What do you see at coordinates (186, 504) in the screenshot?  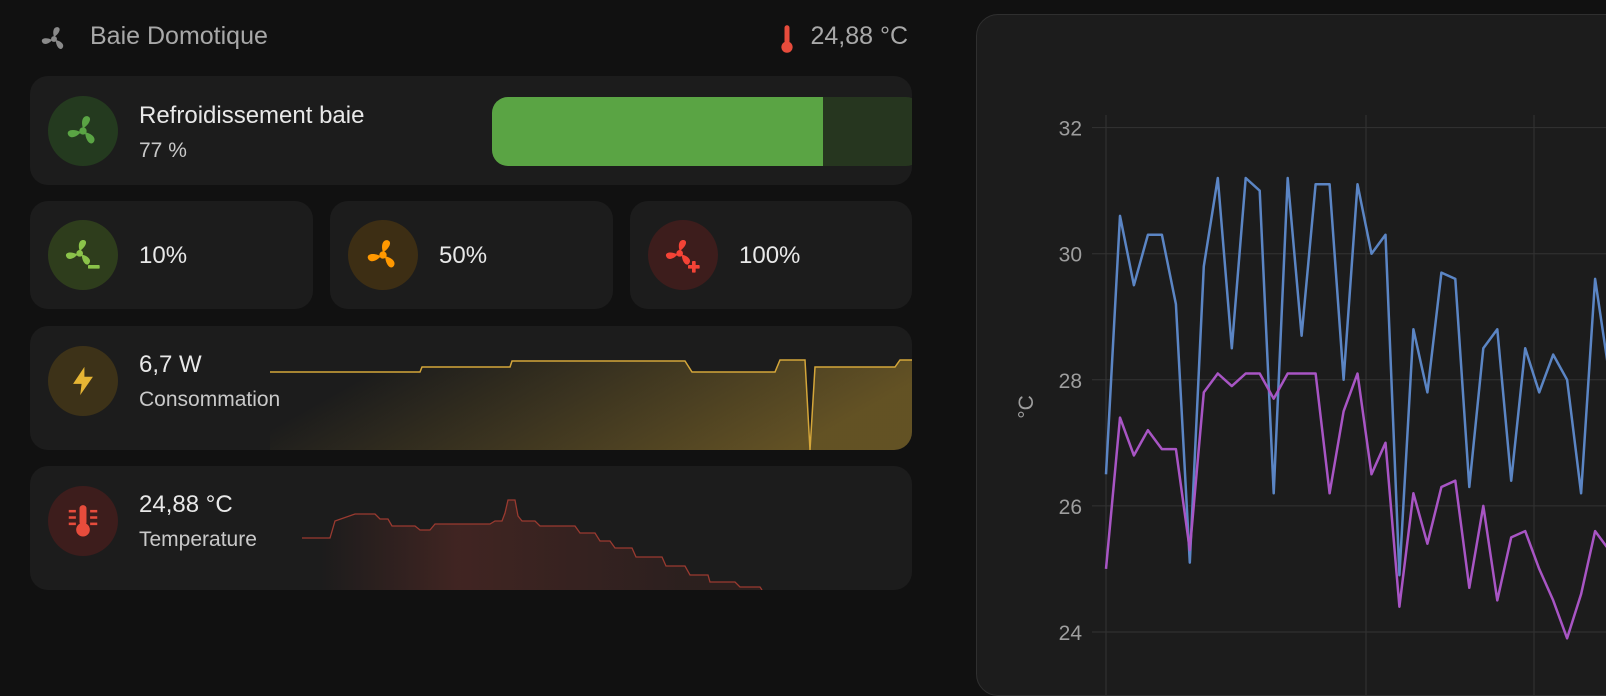 I see `temperature-value: 24,88 °C` at bounding box center [186, 504].